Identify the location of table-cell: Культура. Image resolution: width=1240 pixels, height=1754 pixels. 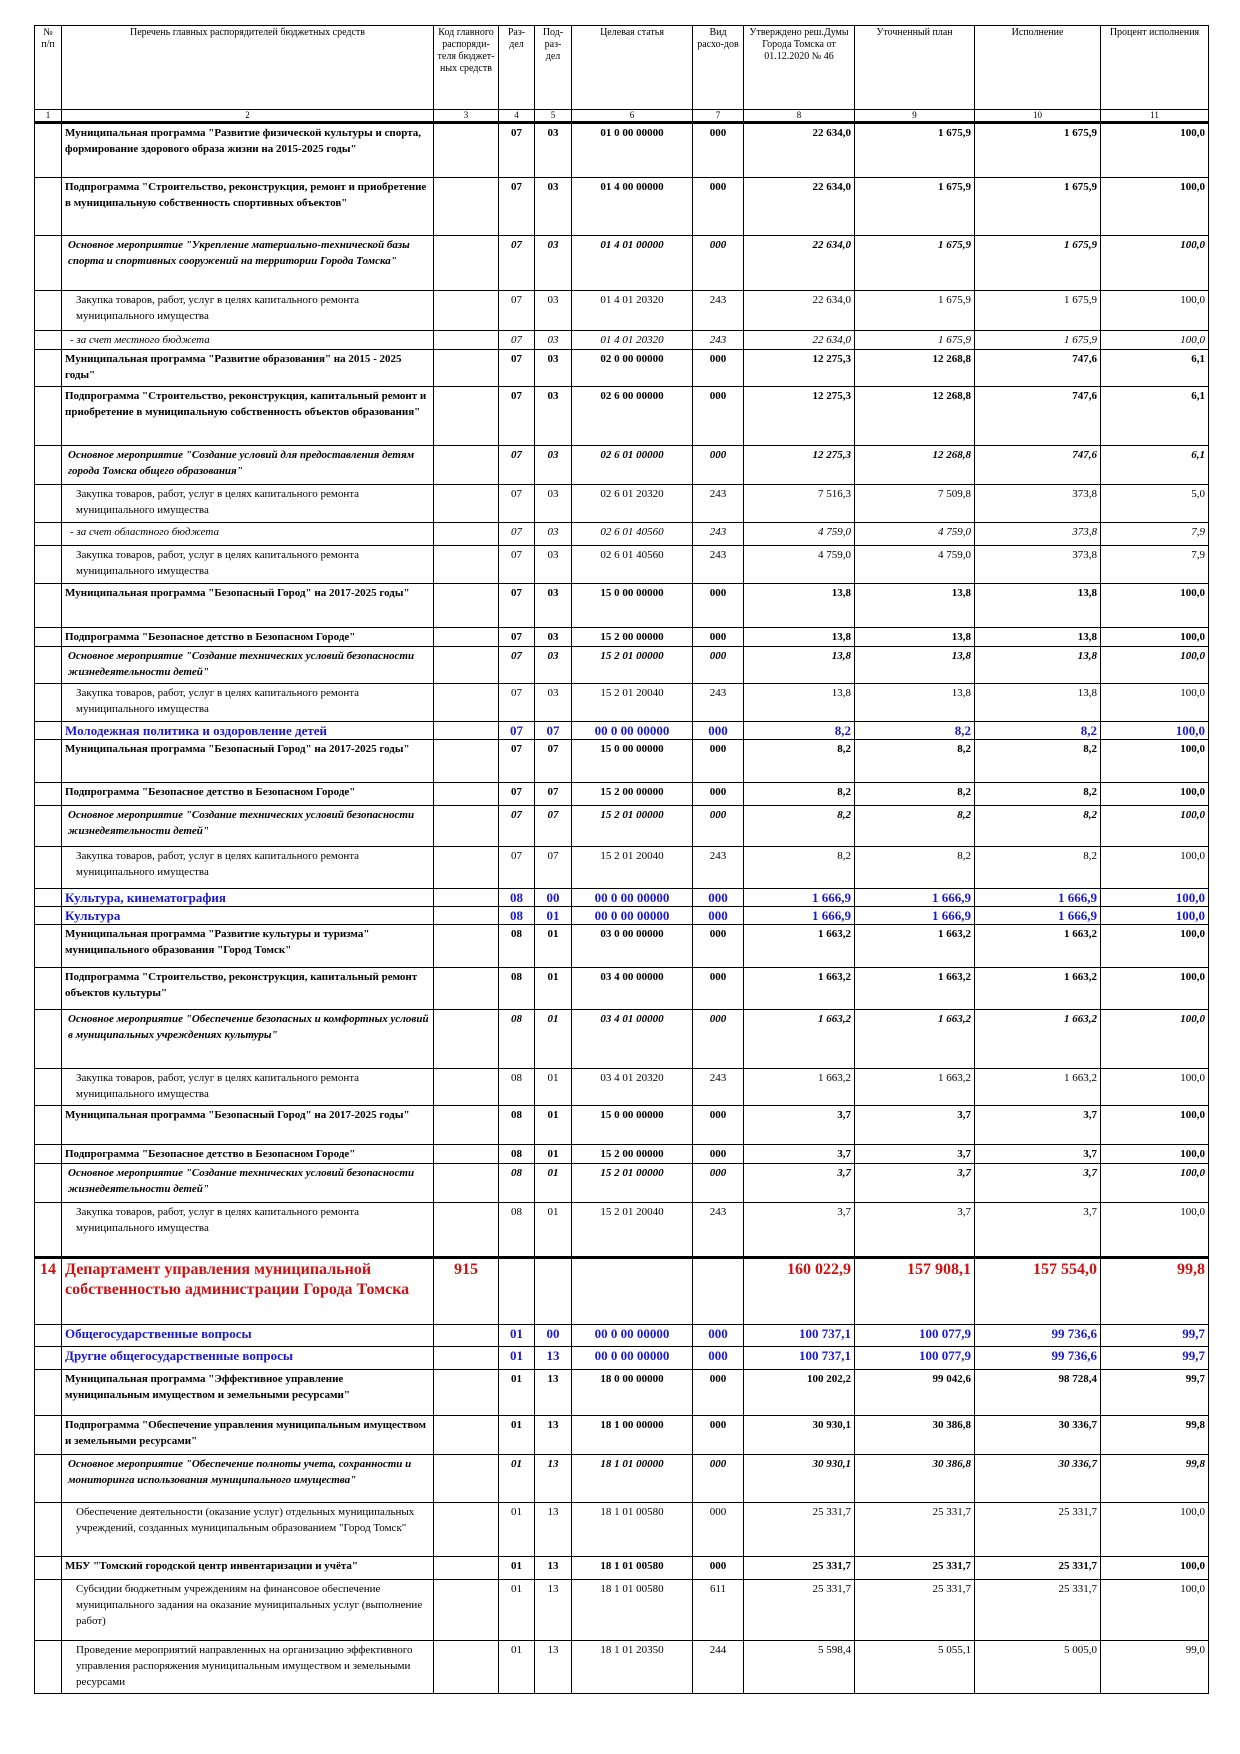
(247, 916).